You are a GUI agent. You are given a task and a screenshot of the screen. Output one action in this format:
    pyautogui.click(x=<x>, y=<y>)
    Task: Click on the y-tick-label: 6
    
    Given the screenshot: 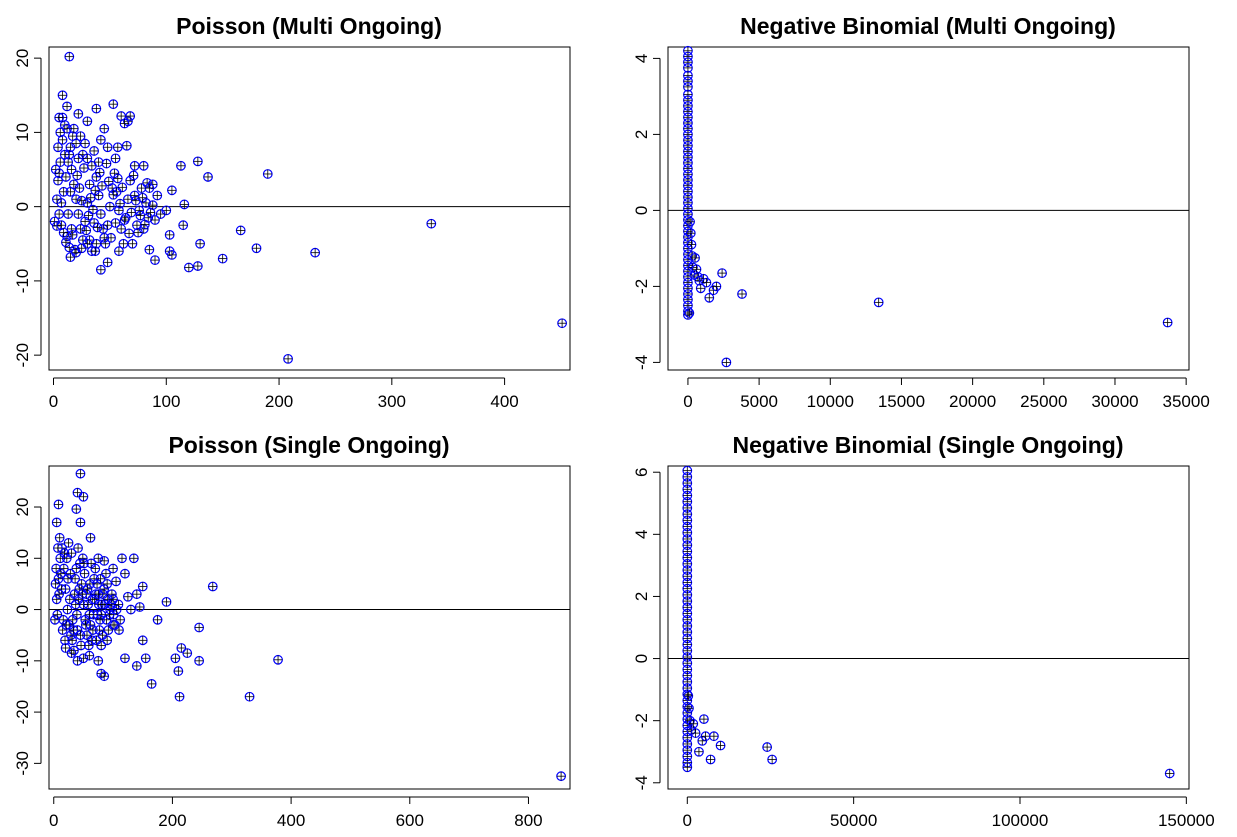 What is the action you would take?
    pyautogui.click(x=641, y=471)
    